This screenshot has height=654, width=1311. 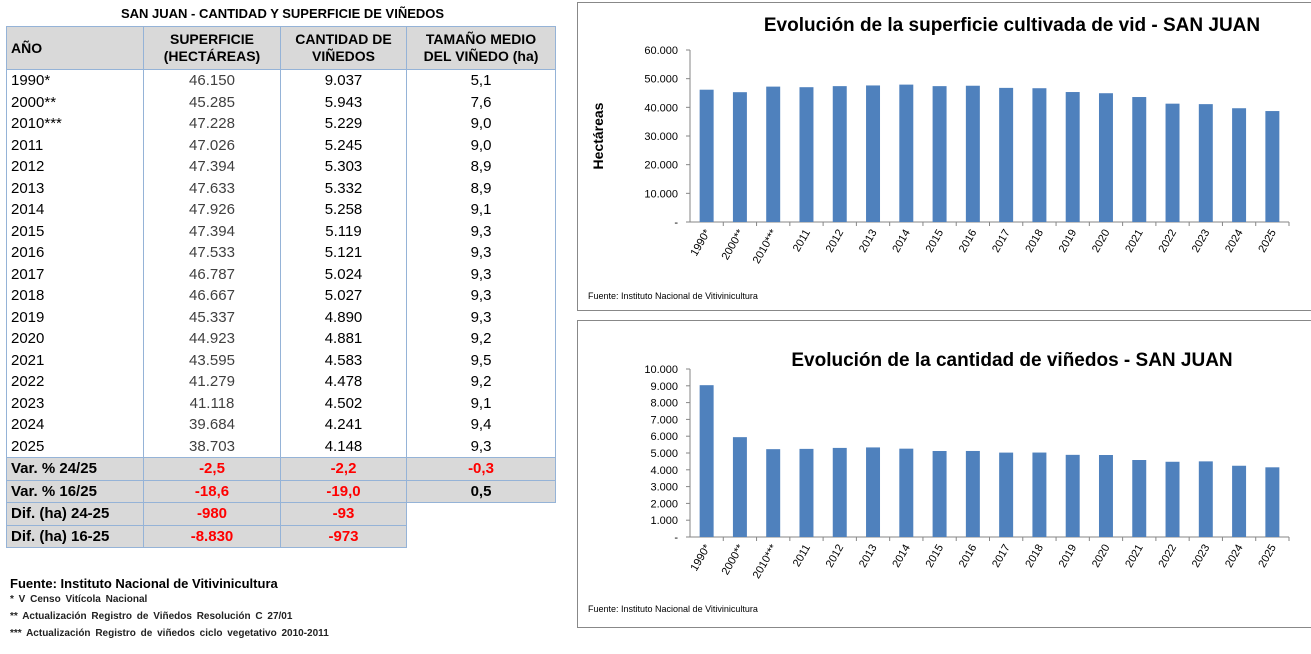 I want to click on x-tick-label: 2000**, so click(x=733, y=559).